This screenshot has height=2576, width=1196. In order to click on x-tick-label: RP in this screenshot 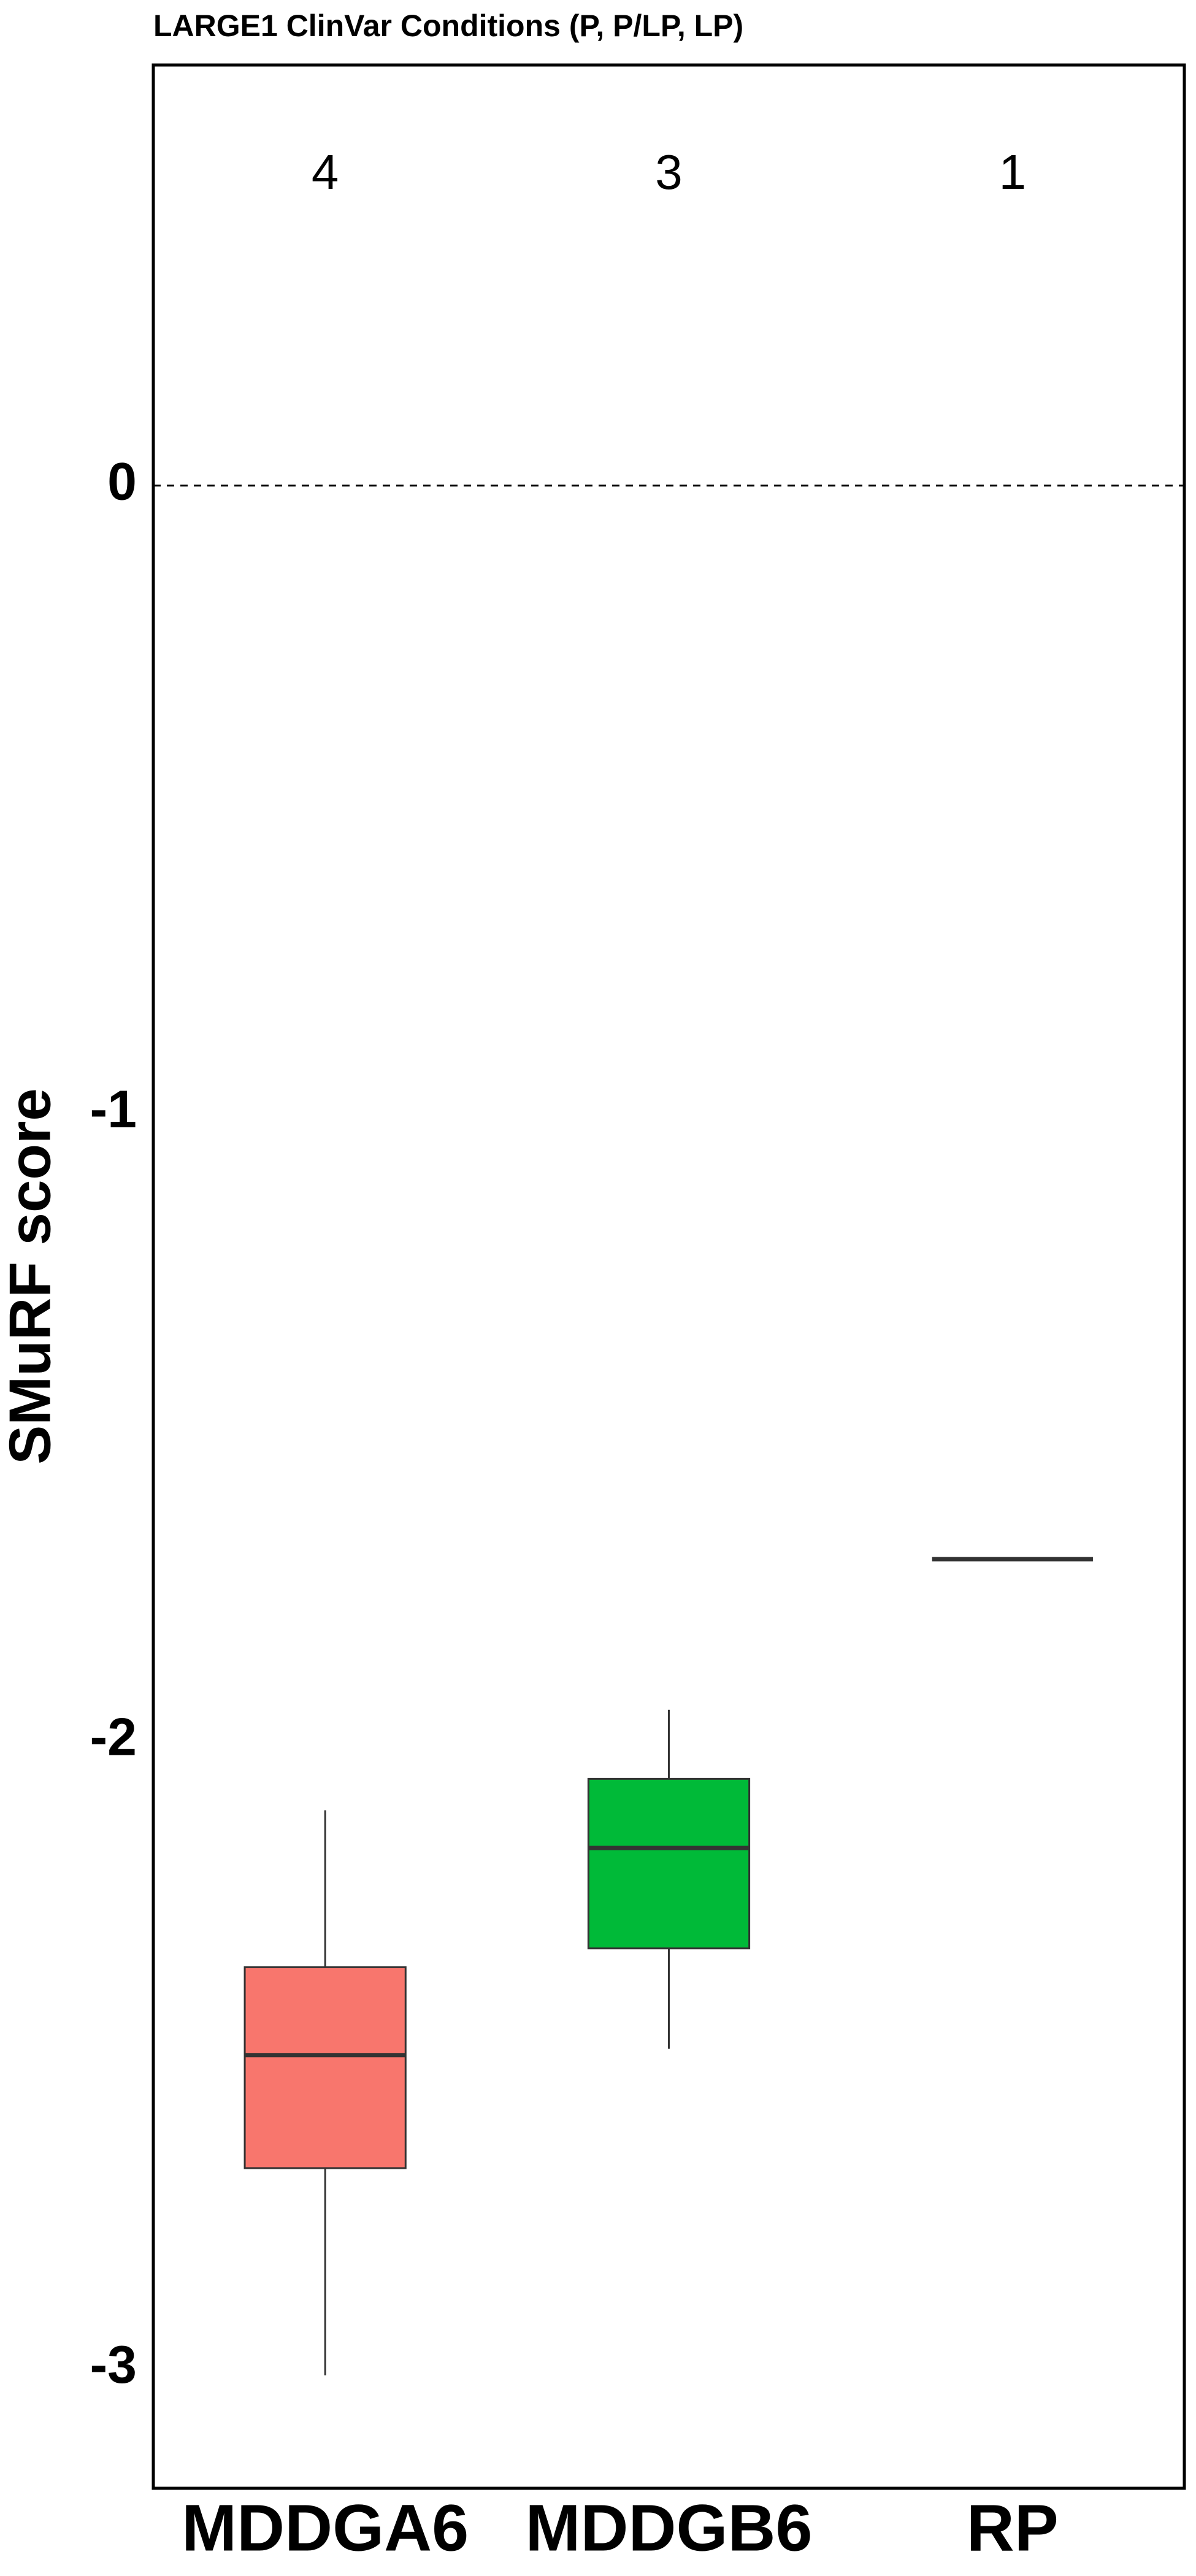, I will do `click(1013, 2528)`.